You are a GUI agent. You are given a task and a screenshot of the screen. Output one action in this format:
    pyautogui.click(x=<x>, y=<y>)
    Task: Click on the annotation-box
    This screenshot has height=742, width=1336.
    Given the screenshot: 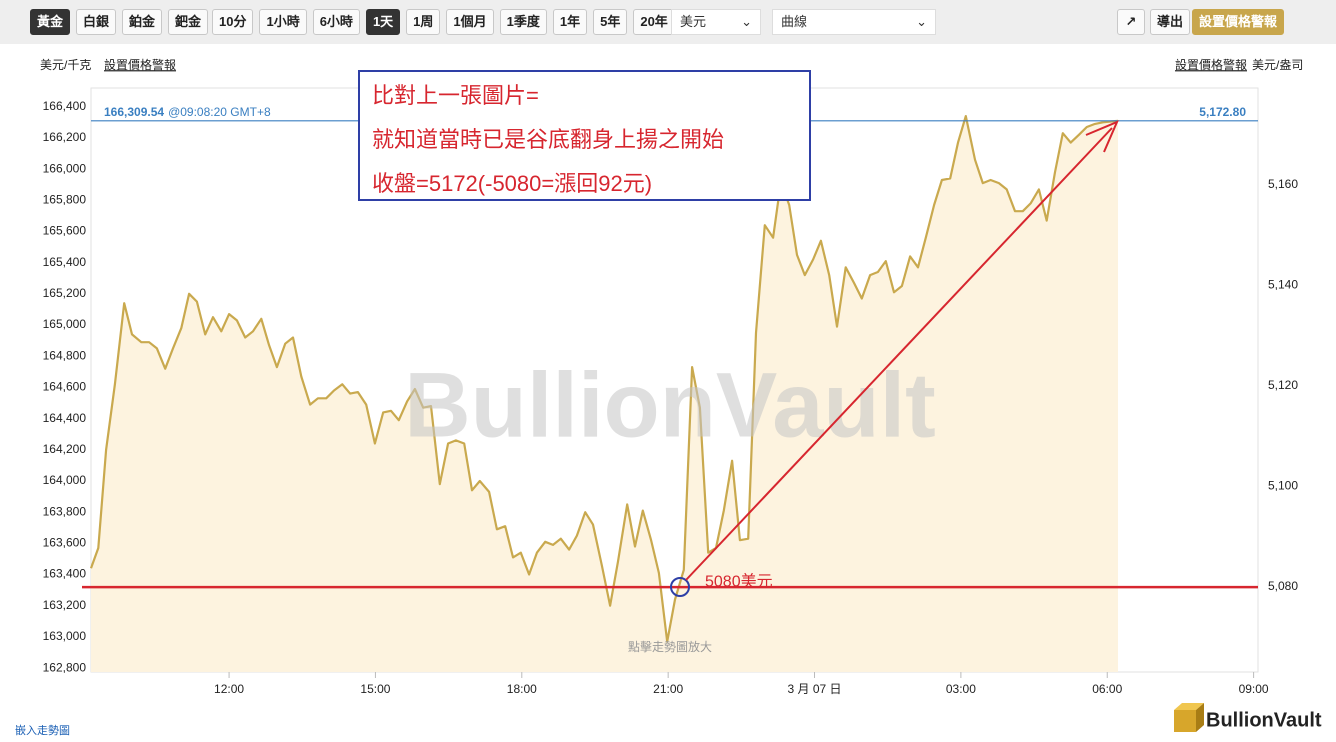 What is the action you would take?
    pyautogui.click(x=584, y=135)
    